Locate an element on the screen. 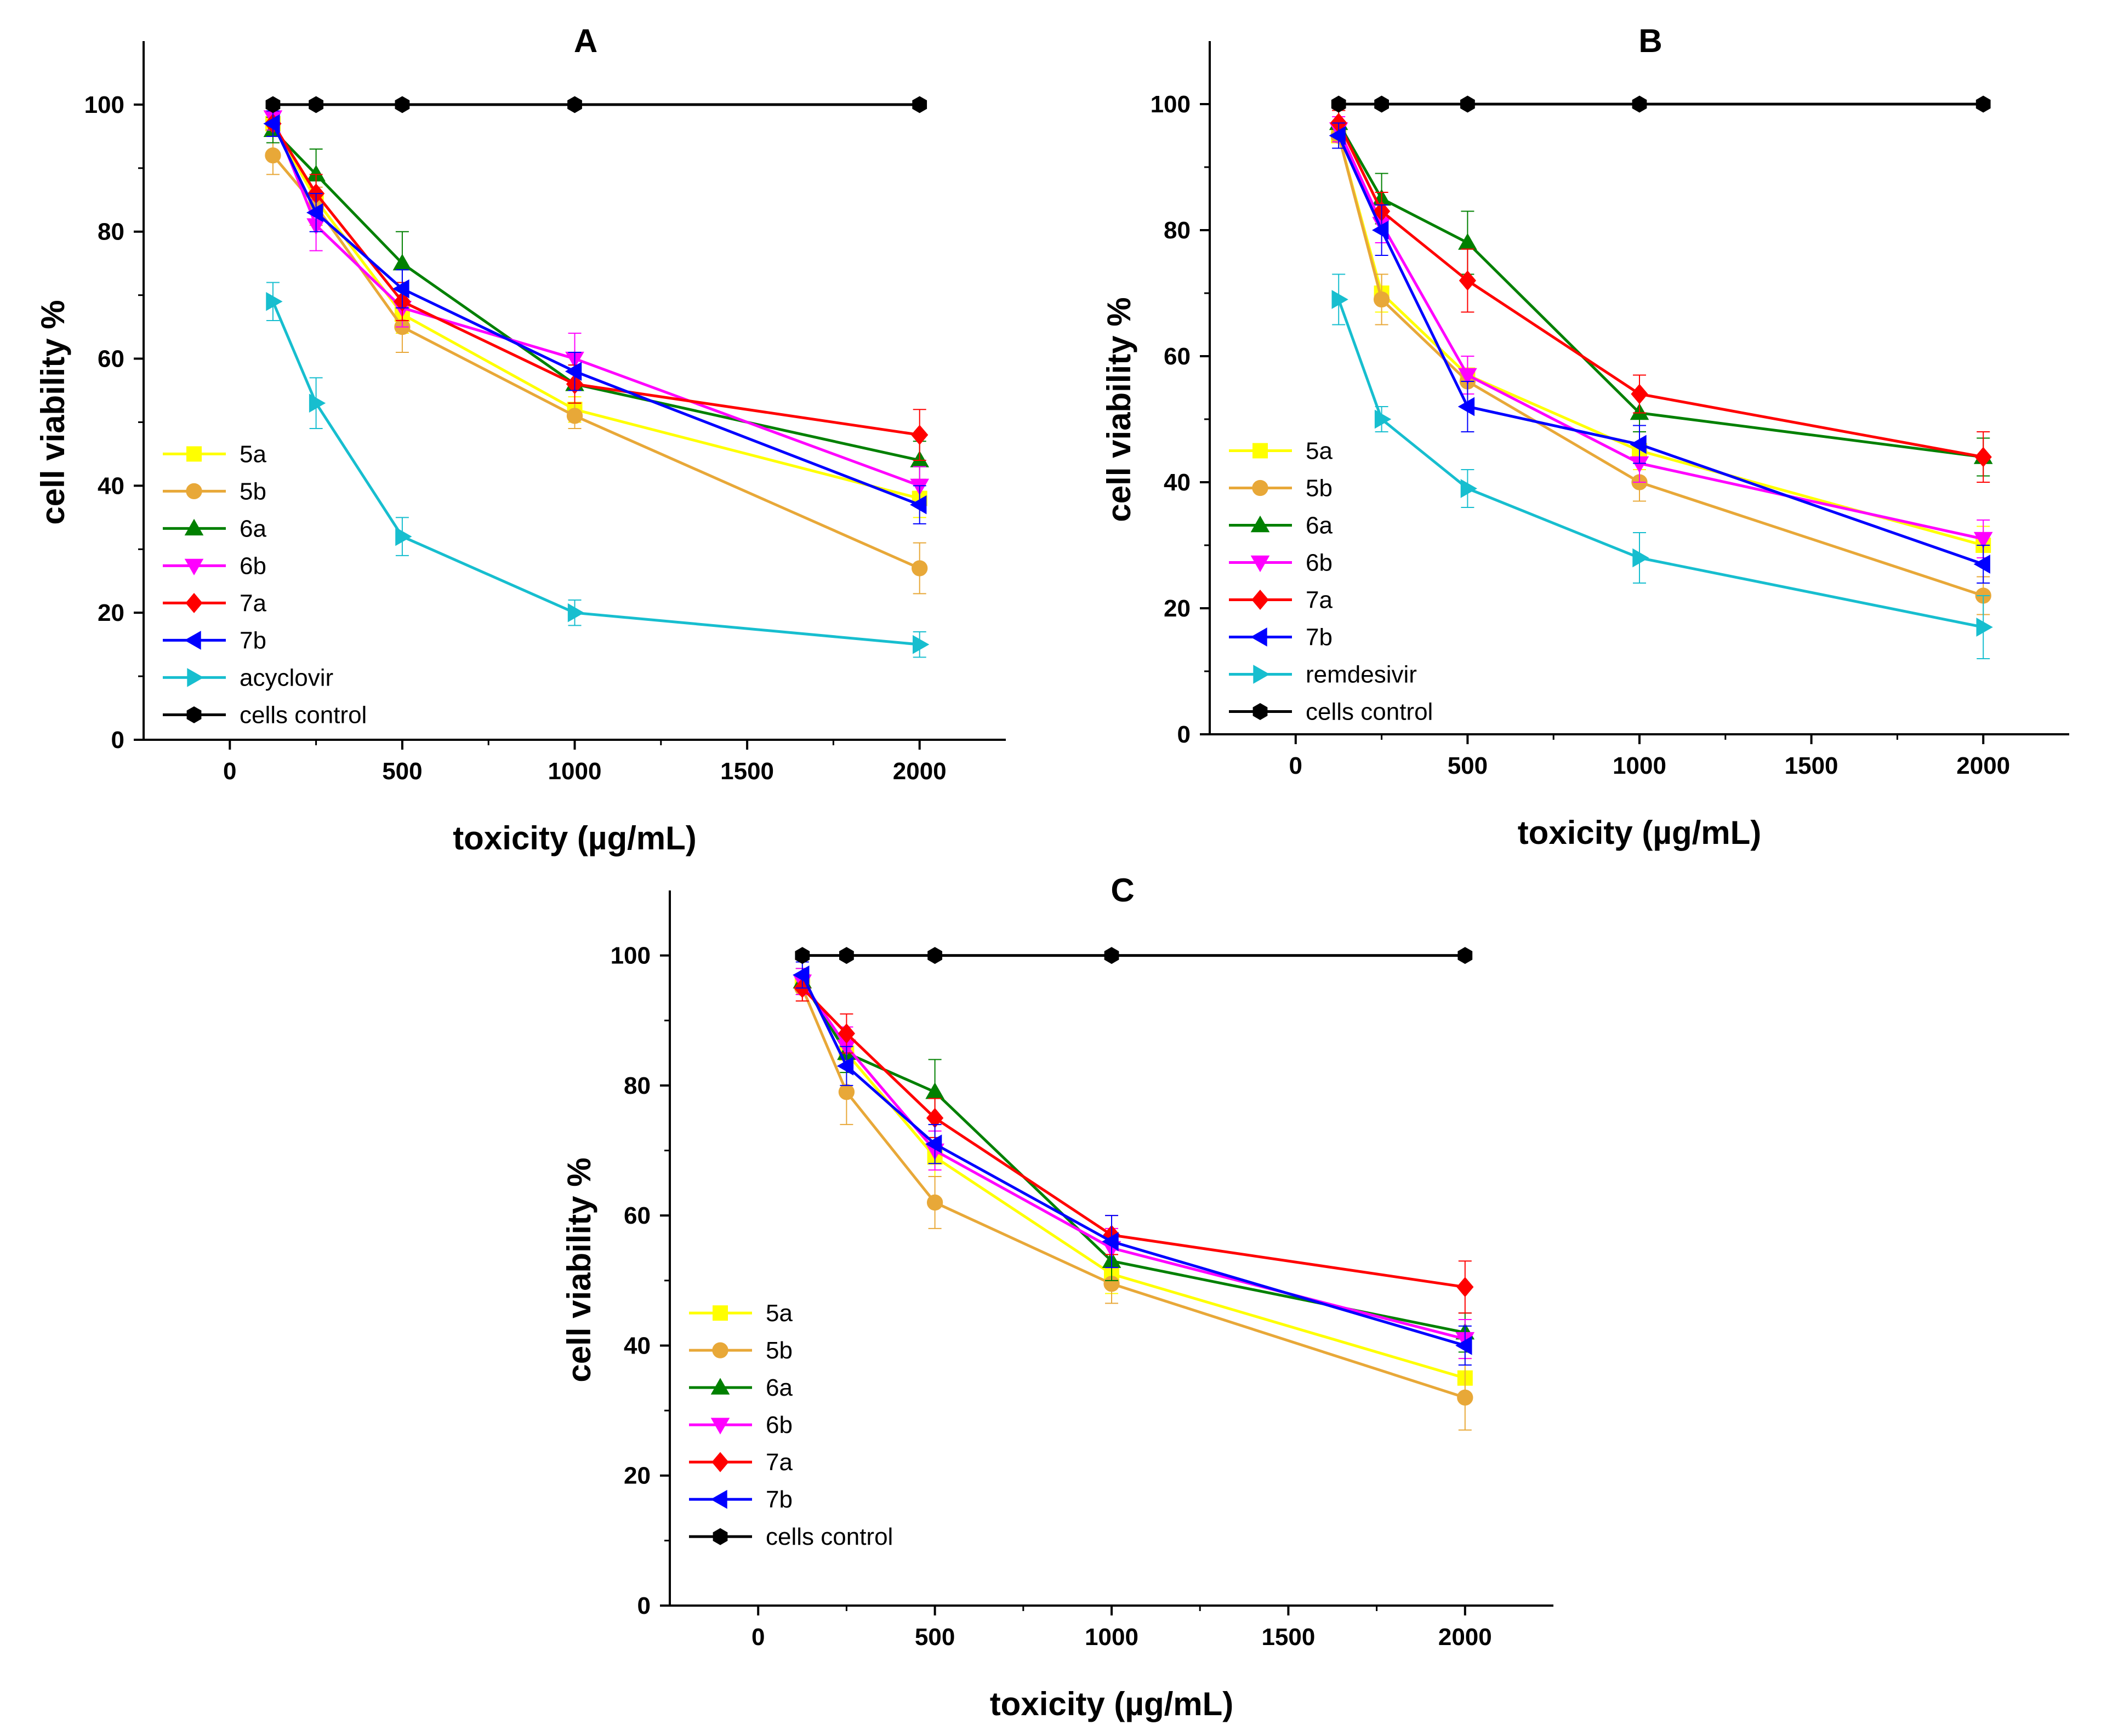  legend-item: 7a is located at coordinates (1281, 600).